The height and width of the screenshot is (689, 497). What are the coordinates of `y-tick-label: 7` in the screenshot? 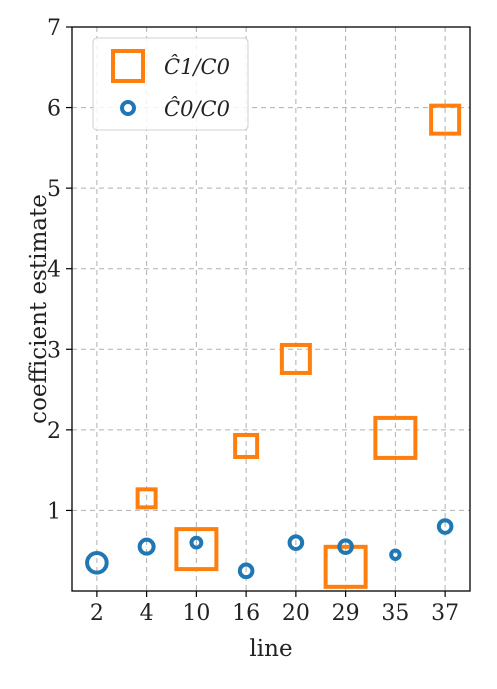 It's located at (54, 28).